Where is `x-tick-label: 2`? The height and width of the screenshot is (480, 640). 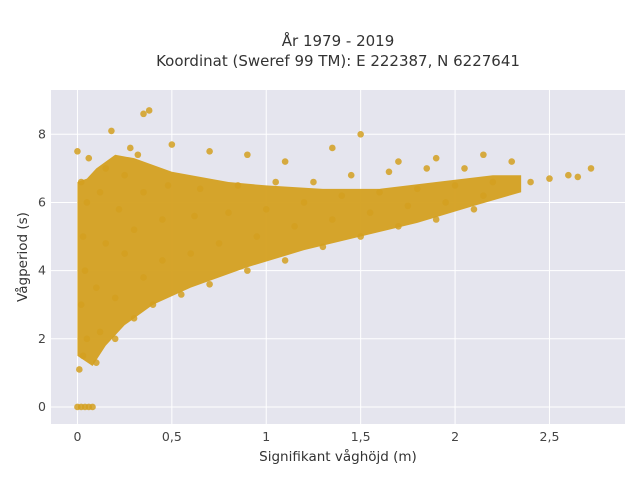 x-tick-label: 2 is located at coordinates (455, 436).